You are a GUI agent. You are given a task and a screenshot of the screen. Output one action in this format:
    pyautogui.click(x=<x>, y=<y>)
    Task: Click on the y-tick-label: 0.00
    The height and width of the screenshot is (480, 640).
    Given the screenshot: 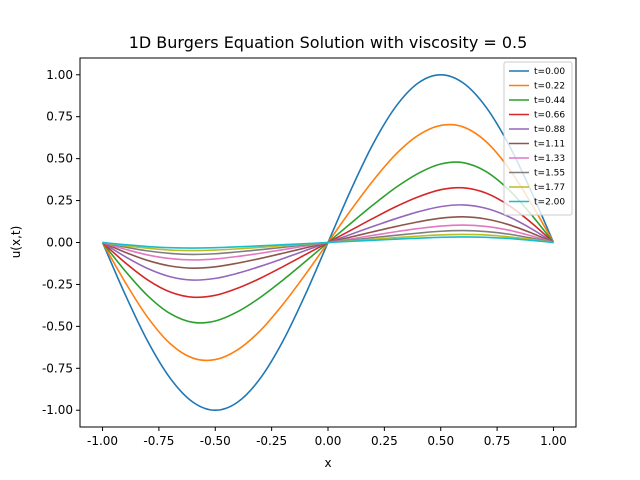 What is the action you would take?
    pyautogui.click(x=59, y=243)
    